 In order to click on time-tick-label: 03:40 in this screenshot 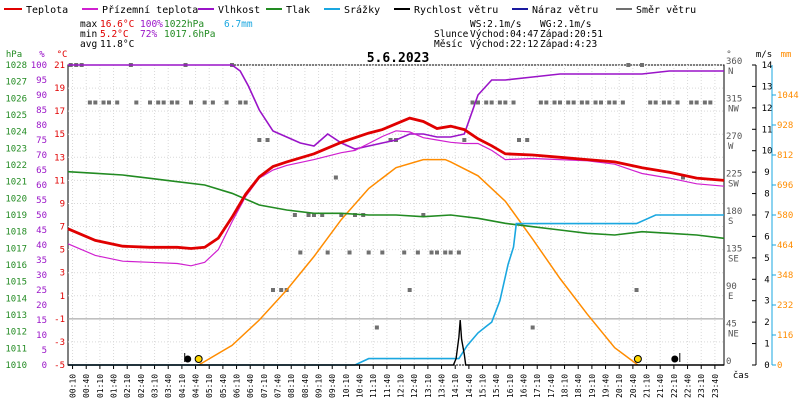, I will do `click(168, 386)`.